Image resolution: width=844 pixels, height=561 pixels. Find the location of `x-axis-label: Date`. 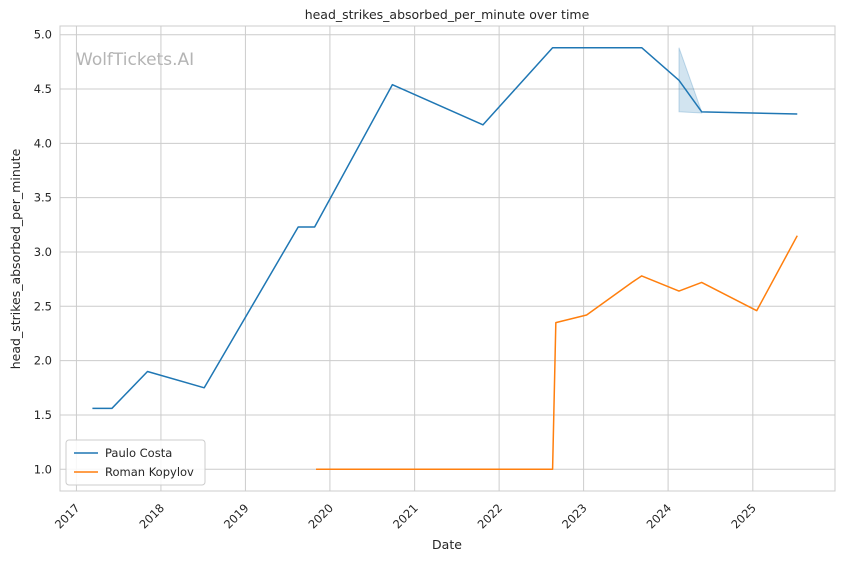

x-axis-label: Date is located at coordinates (447, 544).